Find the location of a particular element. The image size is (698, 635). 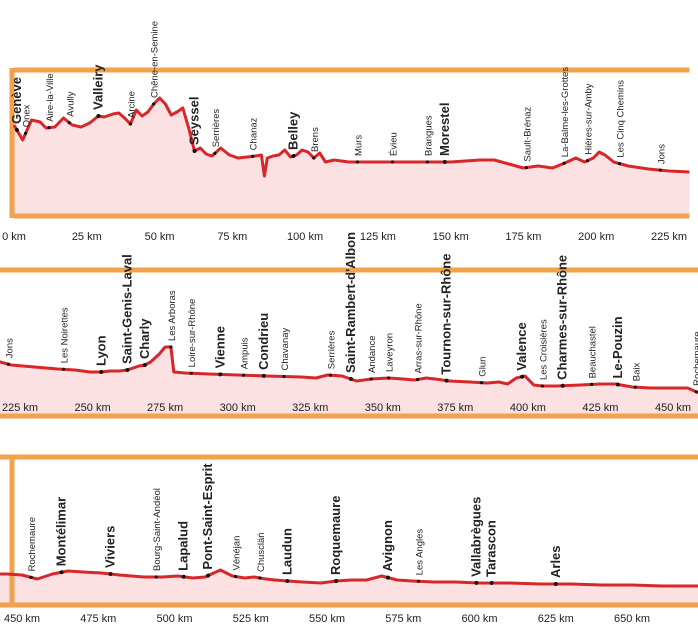

x-tick-label: 100 km is located at coordinates (305, 237).